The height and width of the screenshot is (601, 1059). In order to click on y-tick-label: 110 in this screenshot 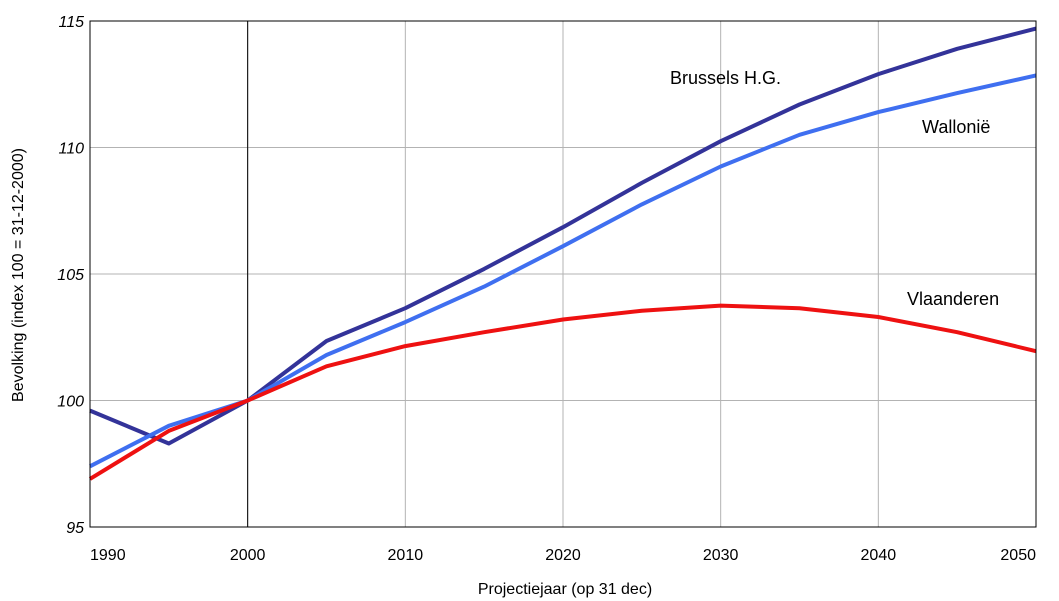, I will do `click(71, 149)`.